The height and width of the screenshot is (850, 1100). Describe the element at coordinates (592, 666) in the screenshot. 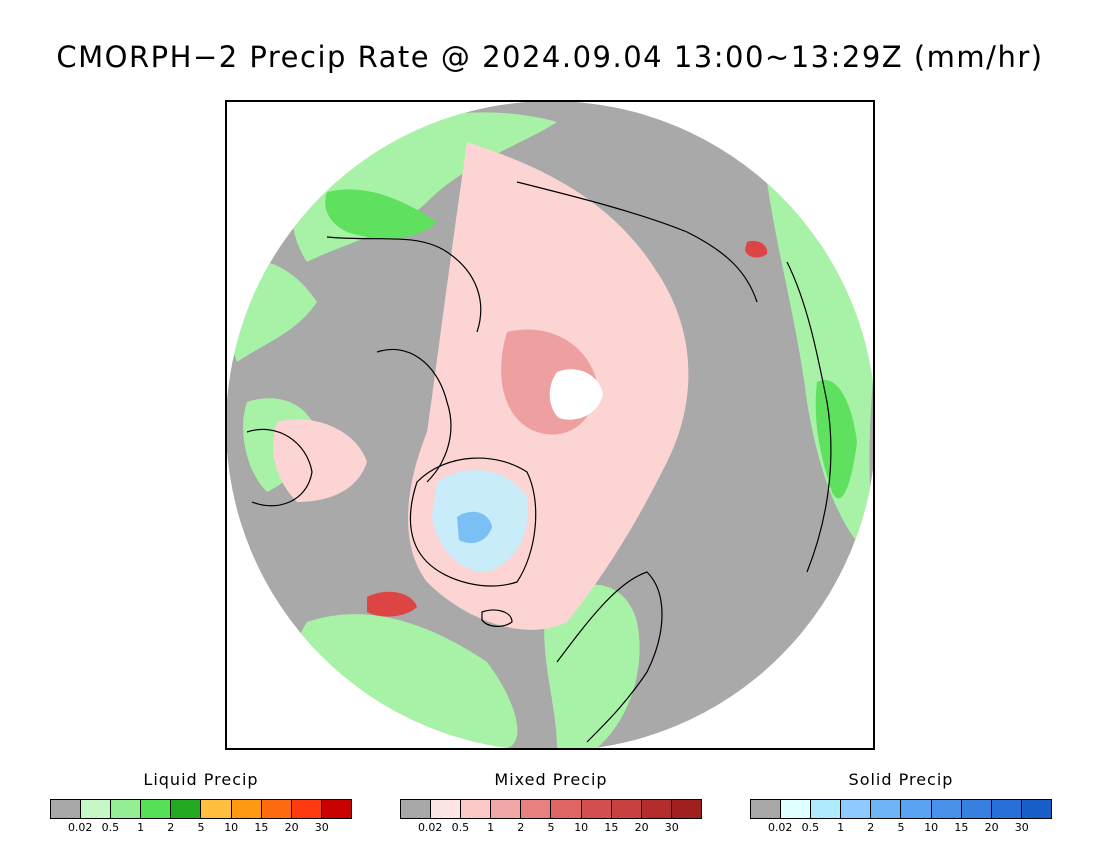

I see `liquid-band-scandinavia` at that location.